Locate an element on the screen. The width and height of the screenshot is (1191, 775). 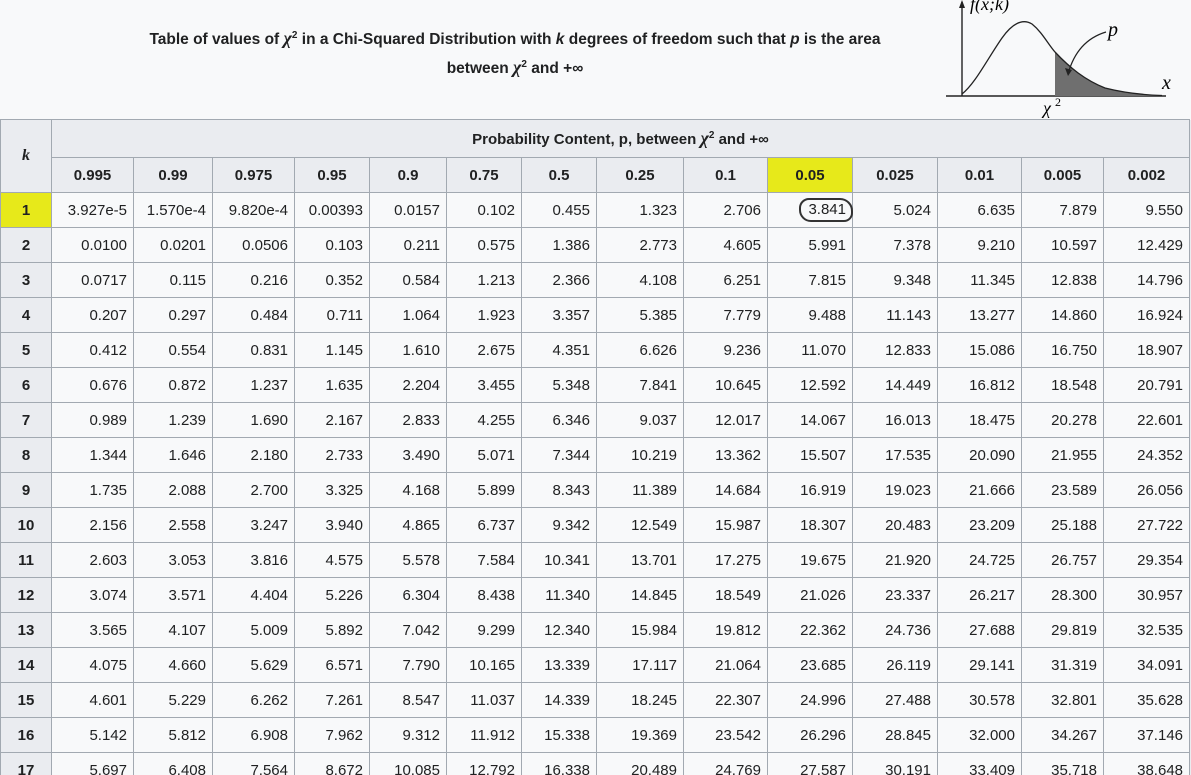
degrees-of-freedom-cell: 12 is located at coordinates (26, 595).